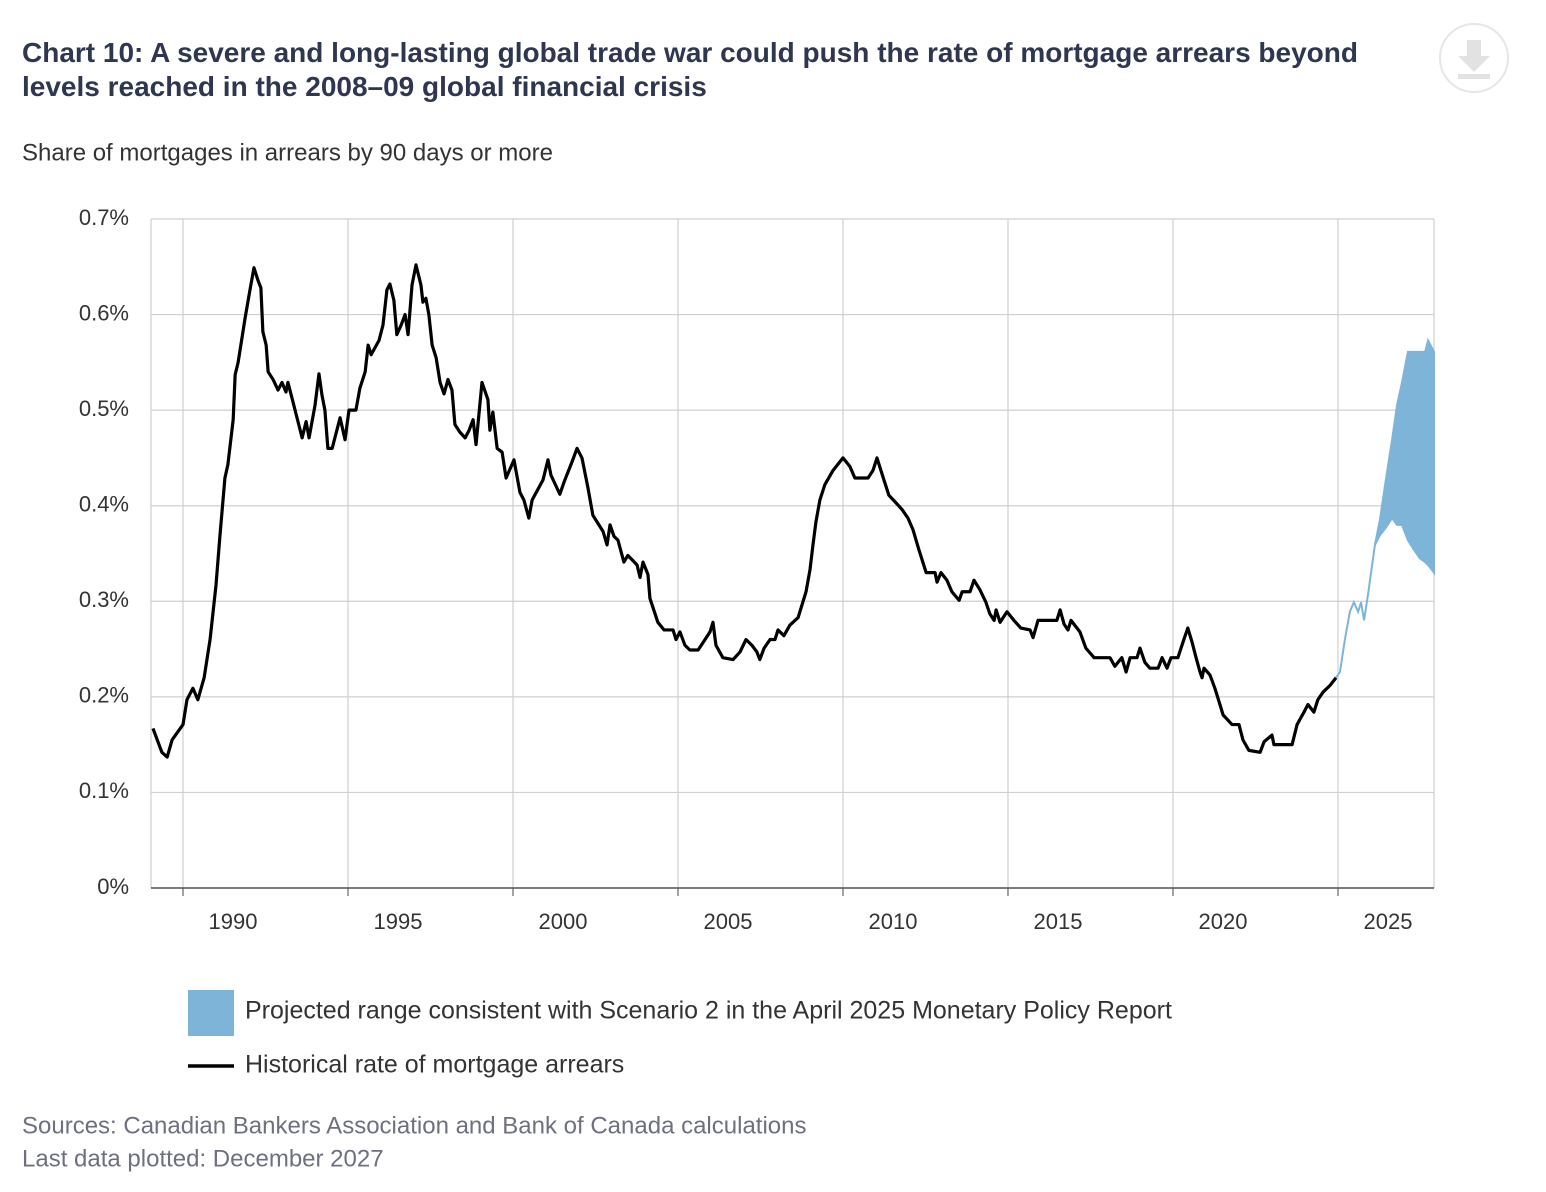  What do you see at coordinates (104, 312) in the screenshot?
I see `y-tick-label: 0.6%` at bounding box center [104, 312].